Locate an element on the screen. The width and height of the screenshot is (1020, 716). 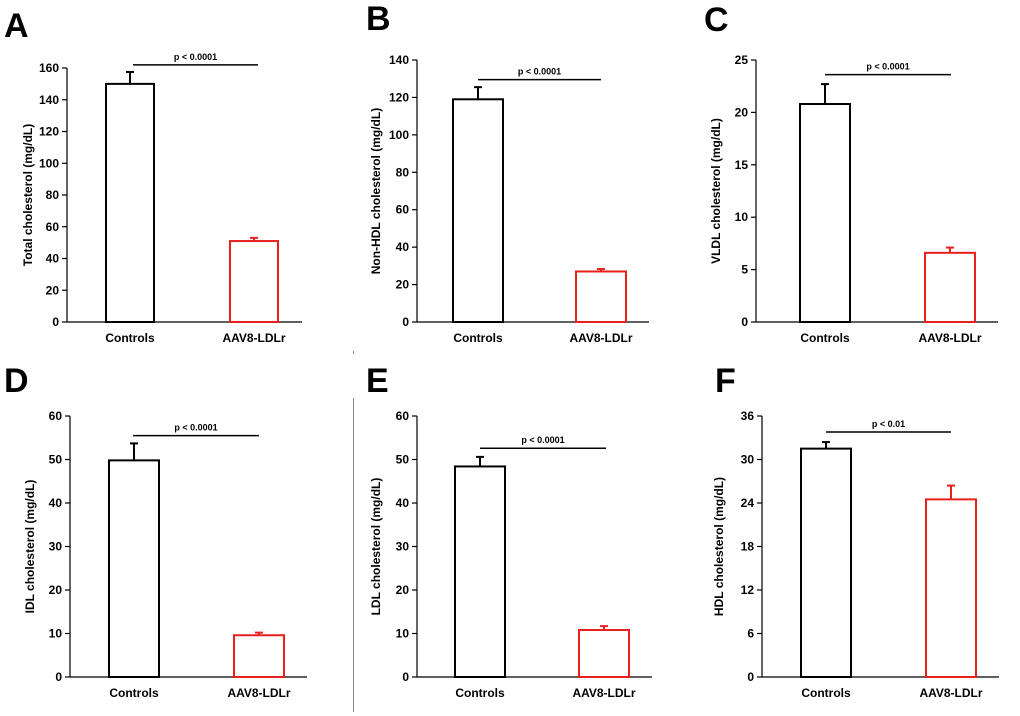
y-axis-title: HDL cholesterol (mg/dL) is located at coordinates (719, 546).